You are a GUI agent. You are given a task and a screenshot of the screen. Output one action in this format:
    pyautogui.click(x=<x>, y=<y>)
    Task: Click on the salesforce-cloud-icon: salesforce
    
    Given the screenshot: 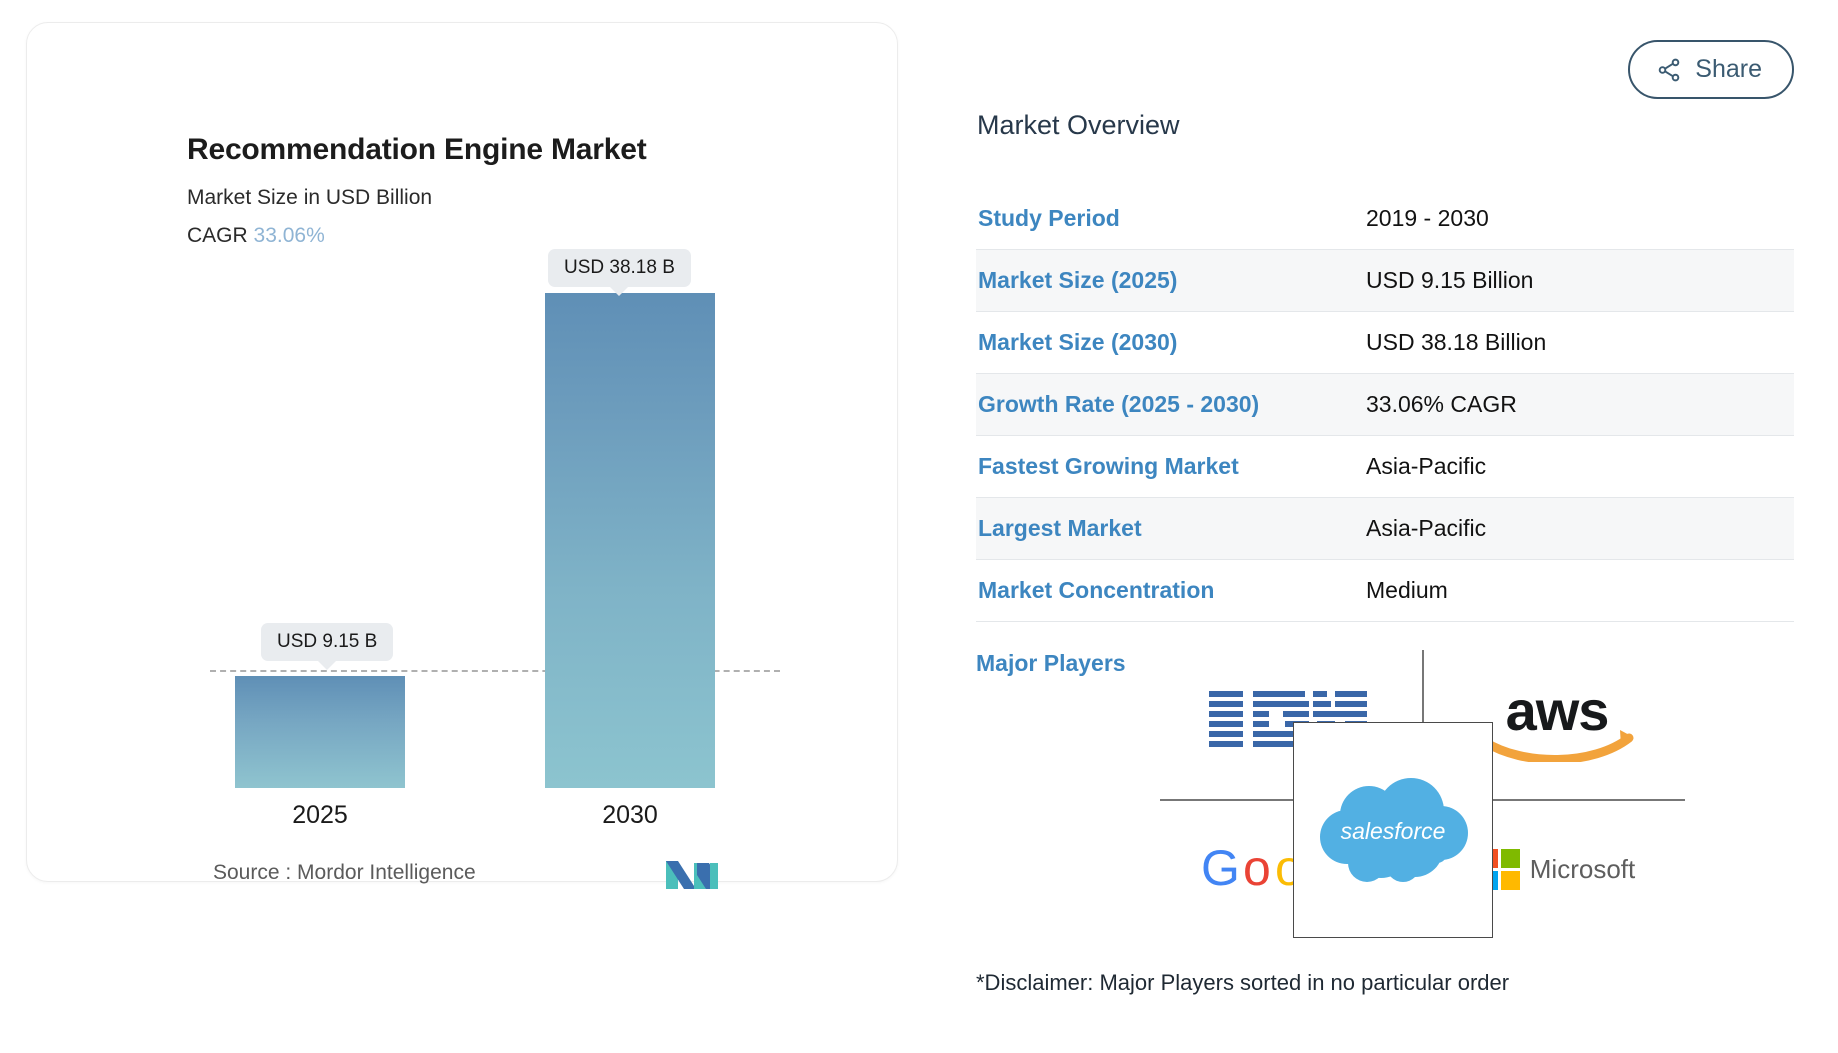 What is the action you would take?
    pyautogui.click(x=1394, y=830)
    